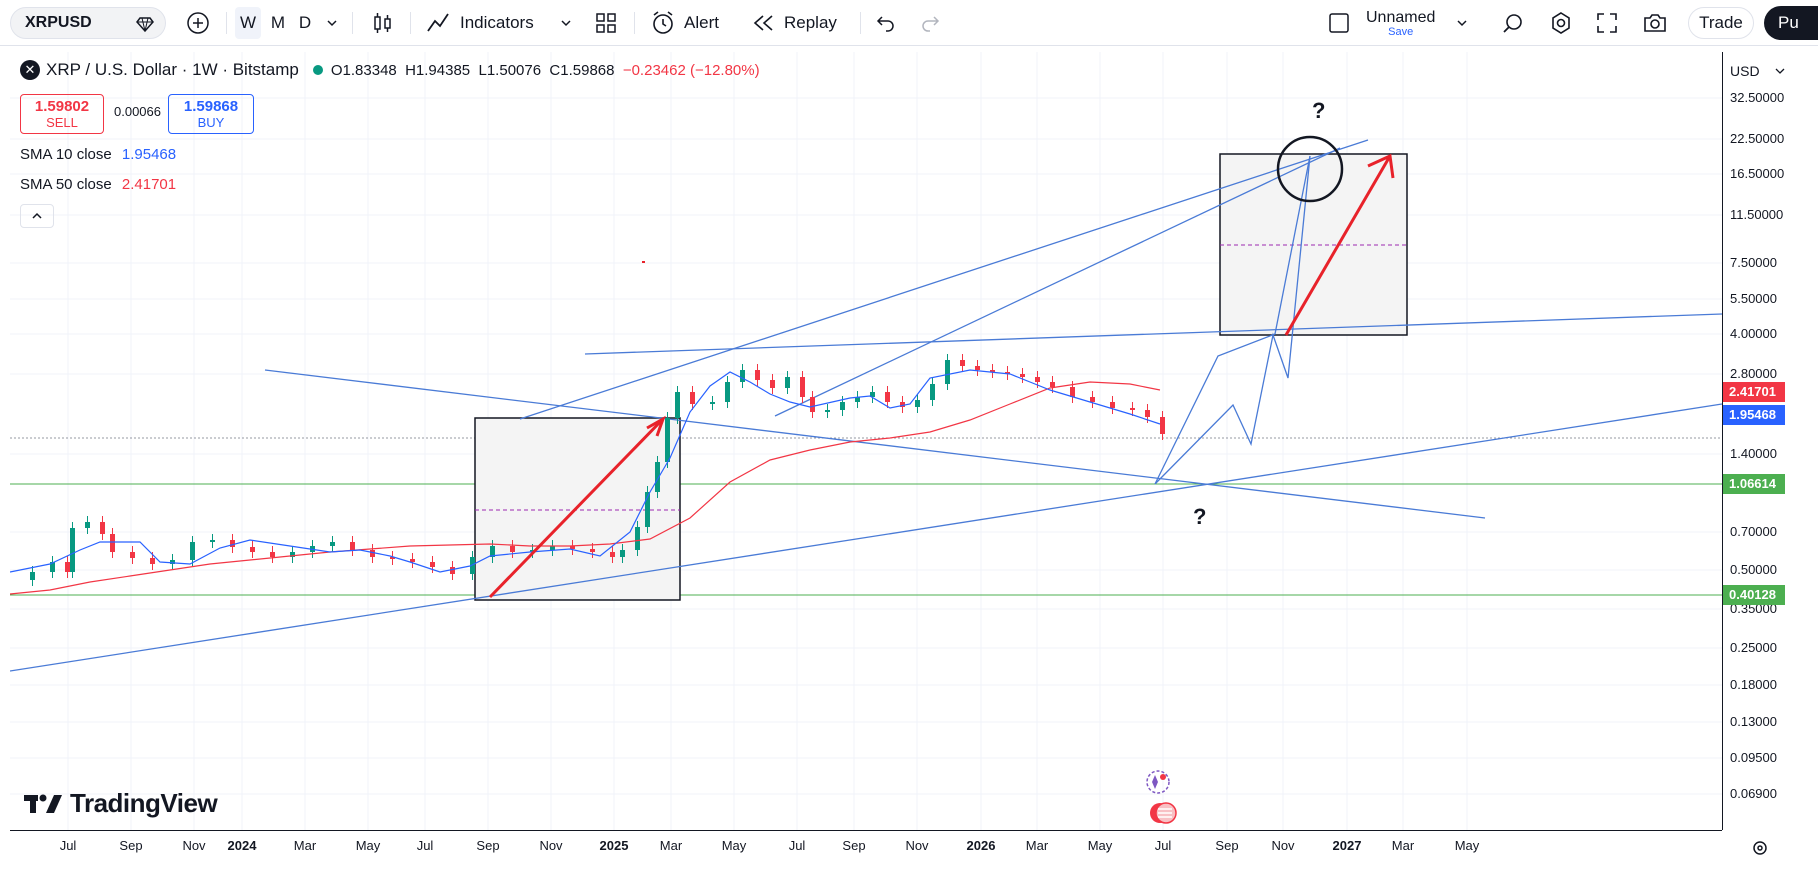  Describe the element at coordinates (66, 184) in the screenshot. I see `sma50-label: SMA 50 close` at that location.